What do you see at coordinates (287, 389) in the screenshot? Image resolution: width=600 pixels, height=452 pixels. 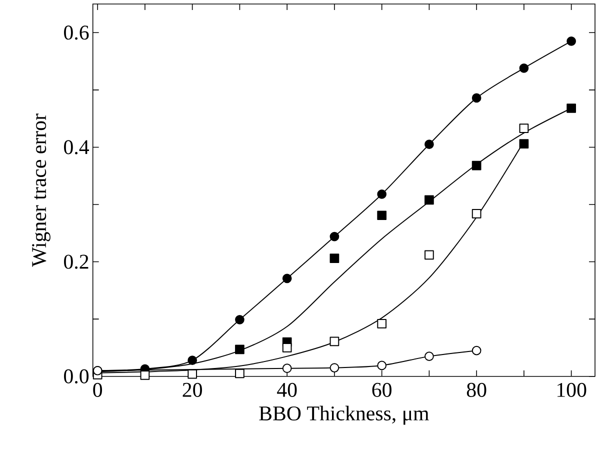 I see `x-tick-label: 40` at bounding box center [287, 389].